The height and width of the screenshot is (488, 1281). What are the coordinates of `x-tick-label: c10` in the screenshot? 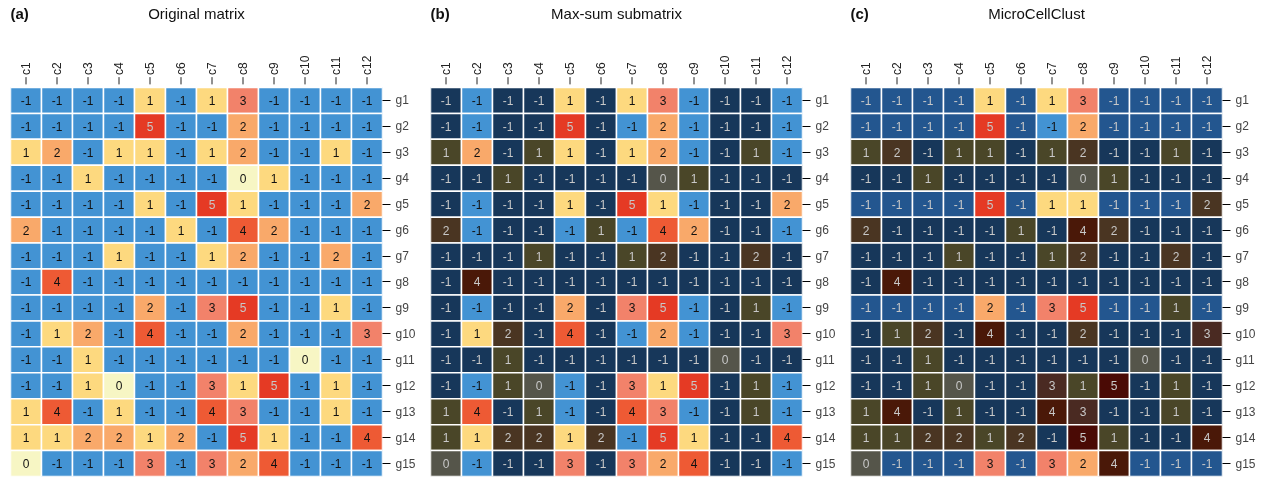 It's located at (725, 65).